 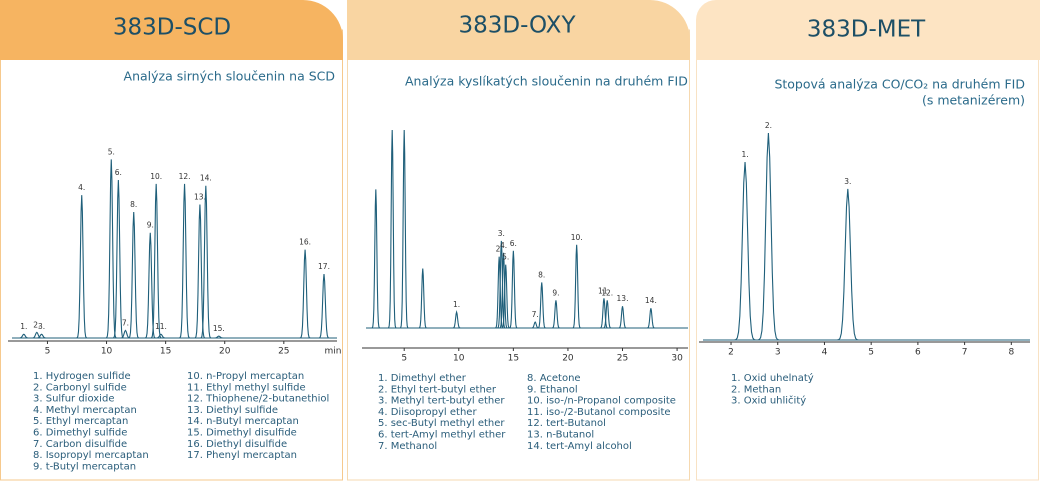 I want to click on legend-entry: 11. Ethyl methyl sulfide, so click(x=246, y=387).